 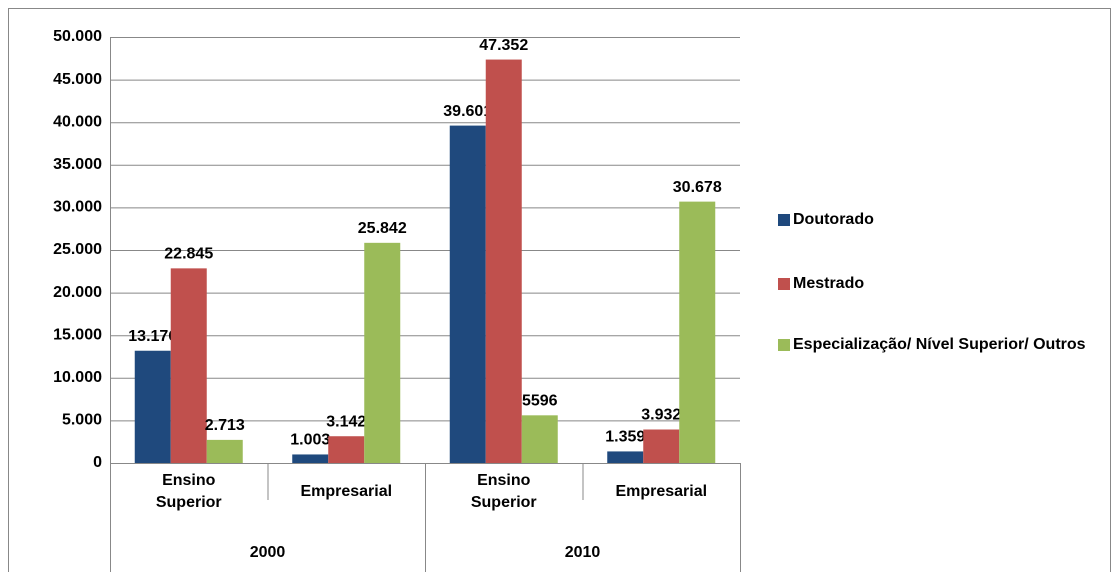 I want to click on y-tick-label: 35.000, so click(x=77, y=164).